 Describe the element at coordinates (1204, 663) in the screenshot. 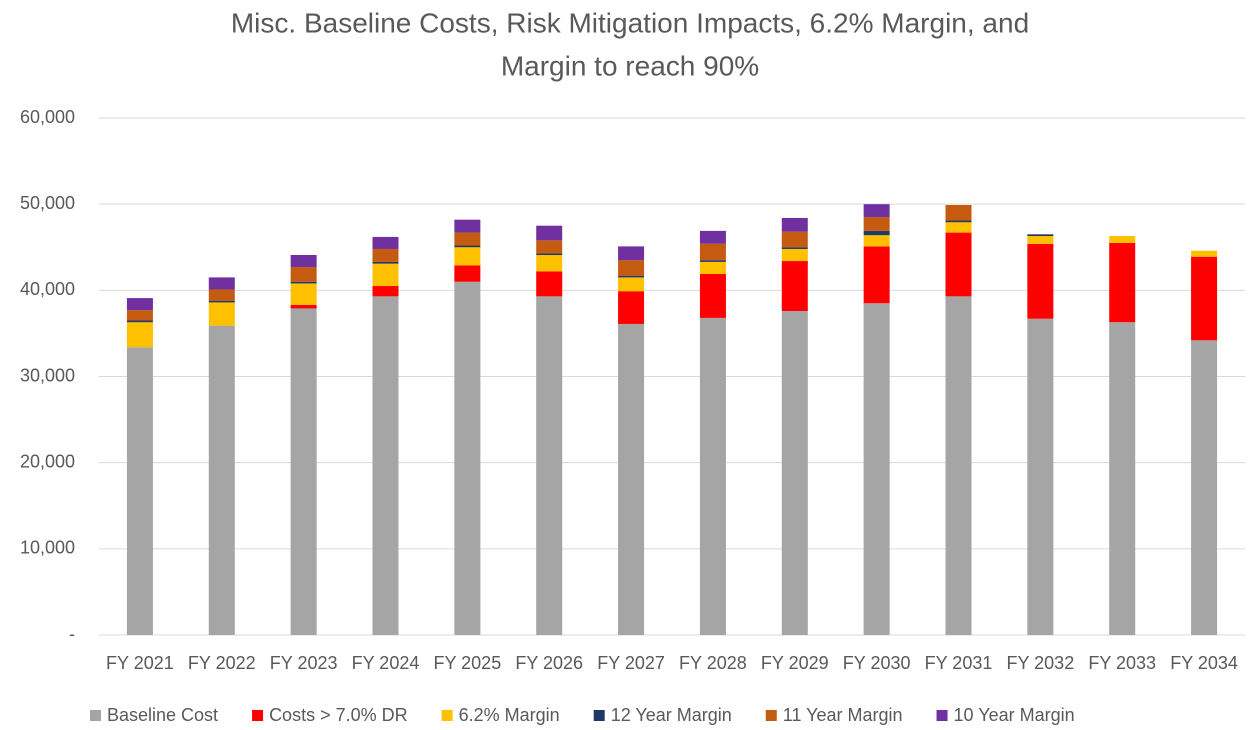

I see `x-tick-label: FY 2034` at that location.